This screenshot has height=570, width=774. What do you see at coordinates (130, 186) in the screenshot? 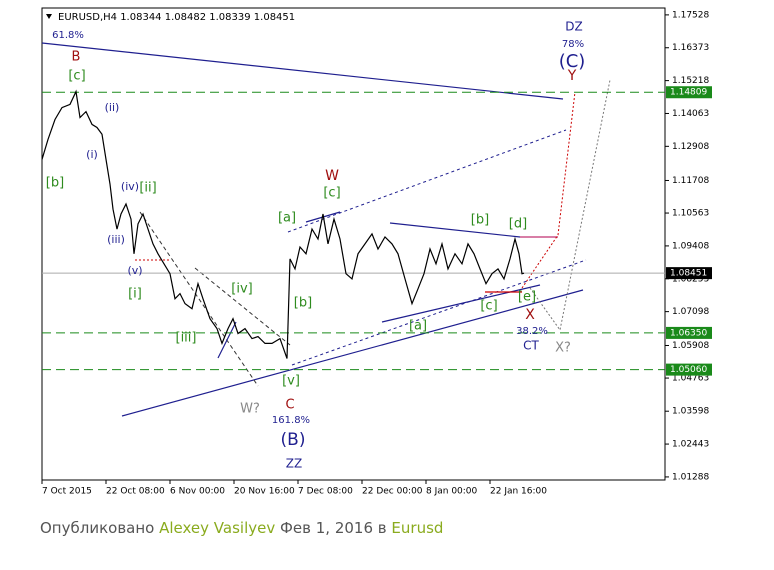
I see `wave-label: (iv)` at bounding box center [130, 186].